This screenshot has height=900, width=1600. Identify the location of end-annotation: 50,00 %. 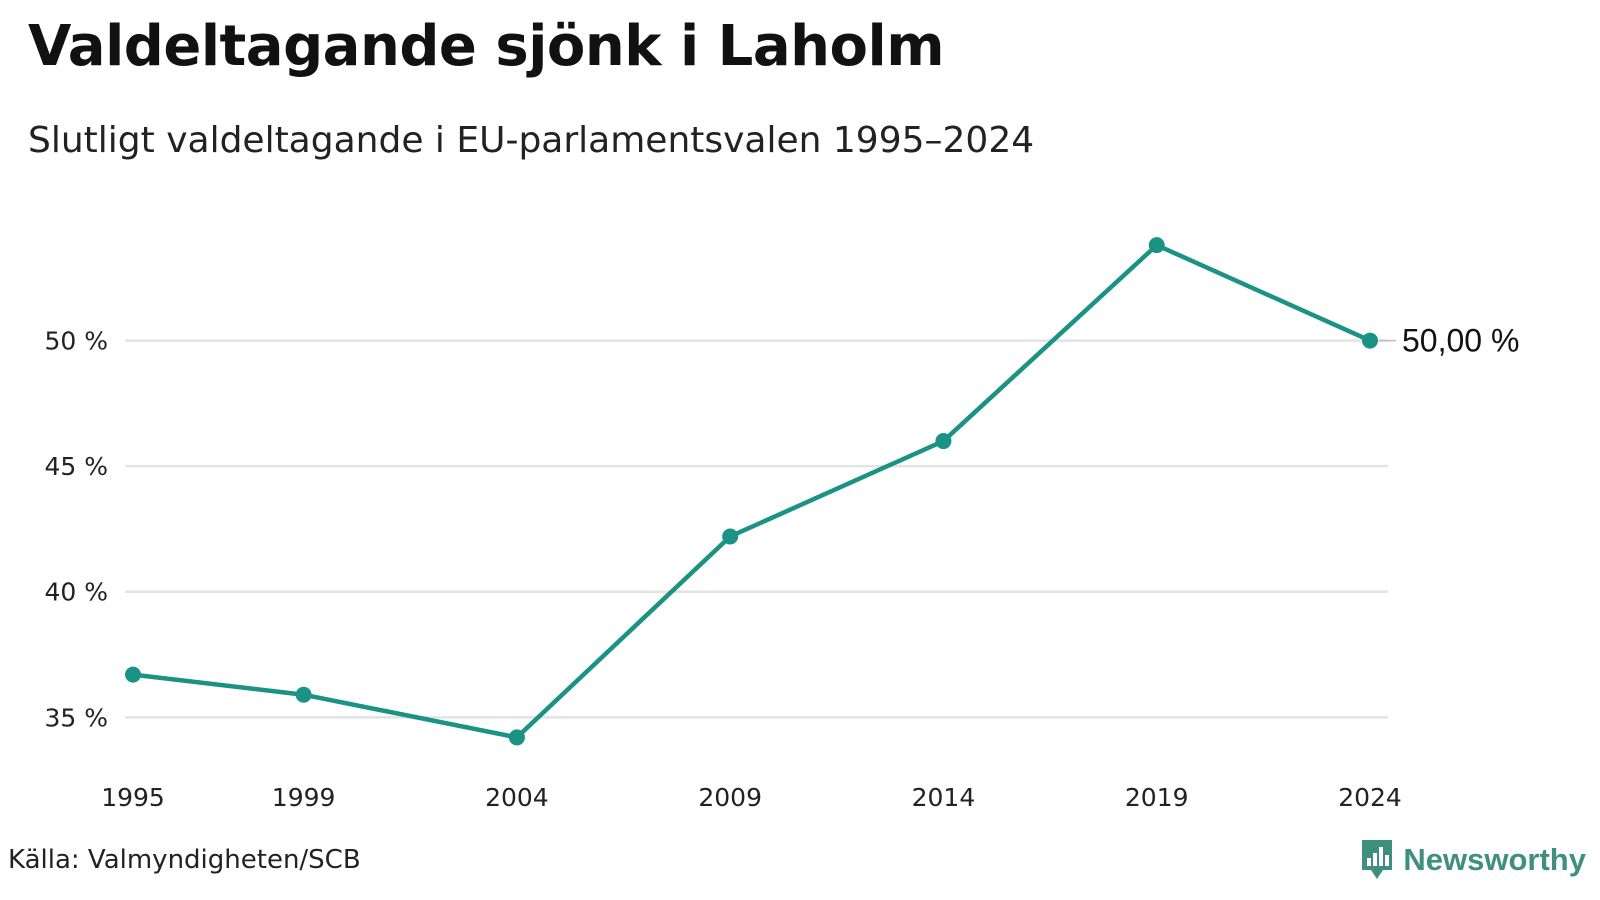
(1449, 341).